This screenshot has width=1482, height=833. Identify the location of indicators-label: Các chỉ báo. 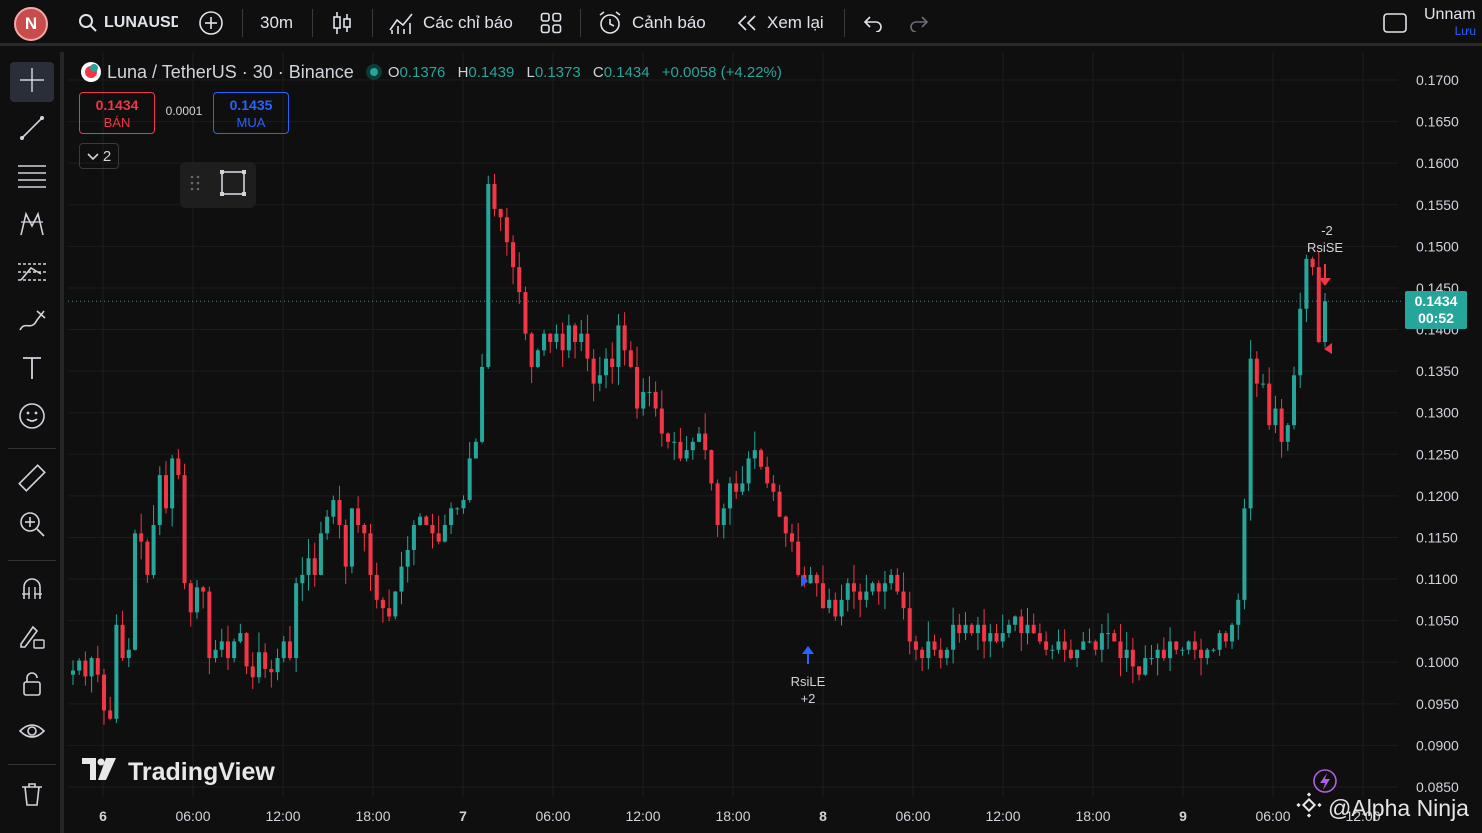
(468, 22).